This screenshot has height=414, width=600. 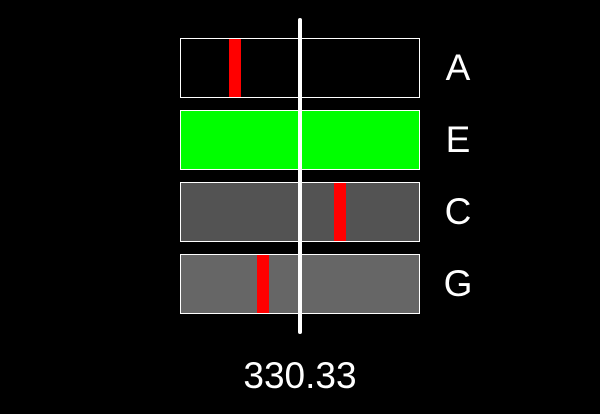 I want to click on center-reference-line, so click(x=300, y=176).